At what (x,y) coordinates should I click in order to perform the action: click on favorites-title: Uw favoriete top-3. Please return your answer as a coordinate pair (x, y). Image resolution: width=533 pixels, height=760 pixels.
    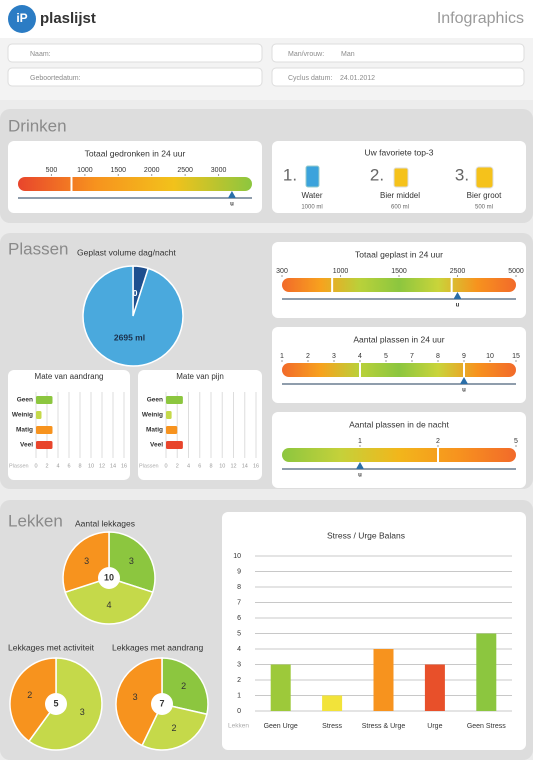
    Looking at the image, I should click on (399, 152).